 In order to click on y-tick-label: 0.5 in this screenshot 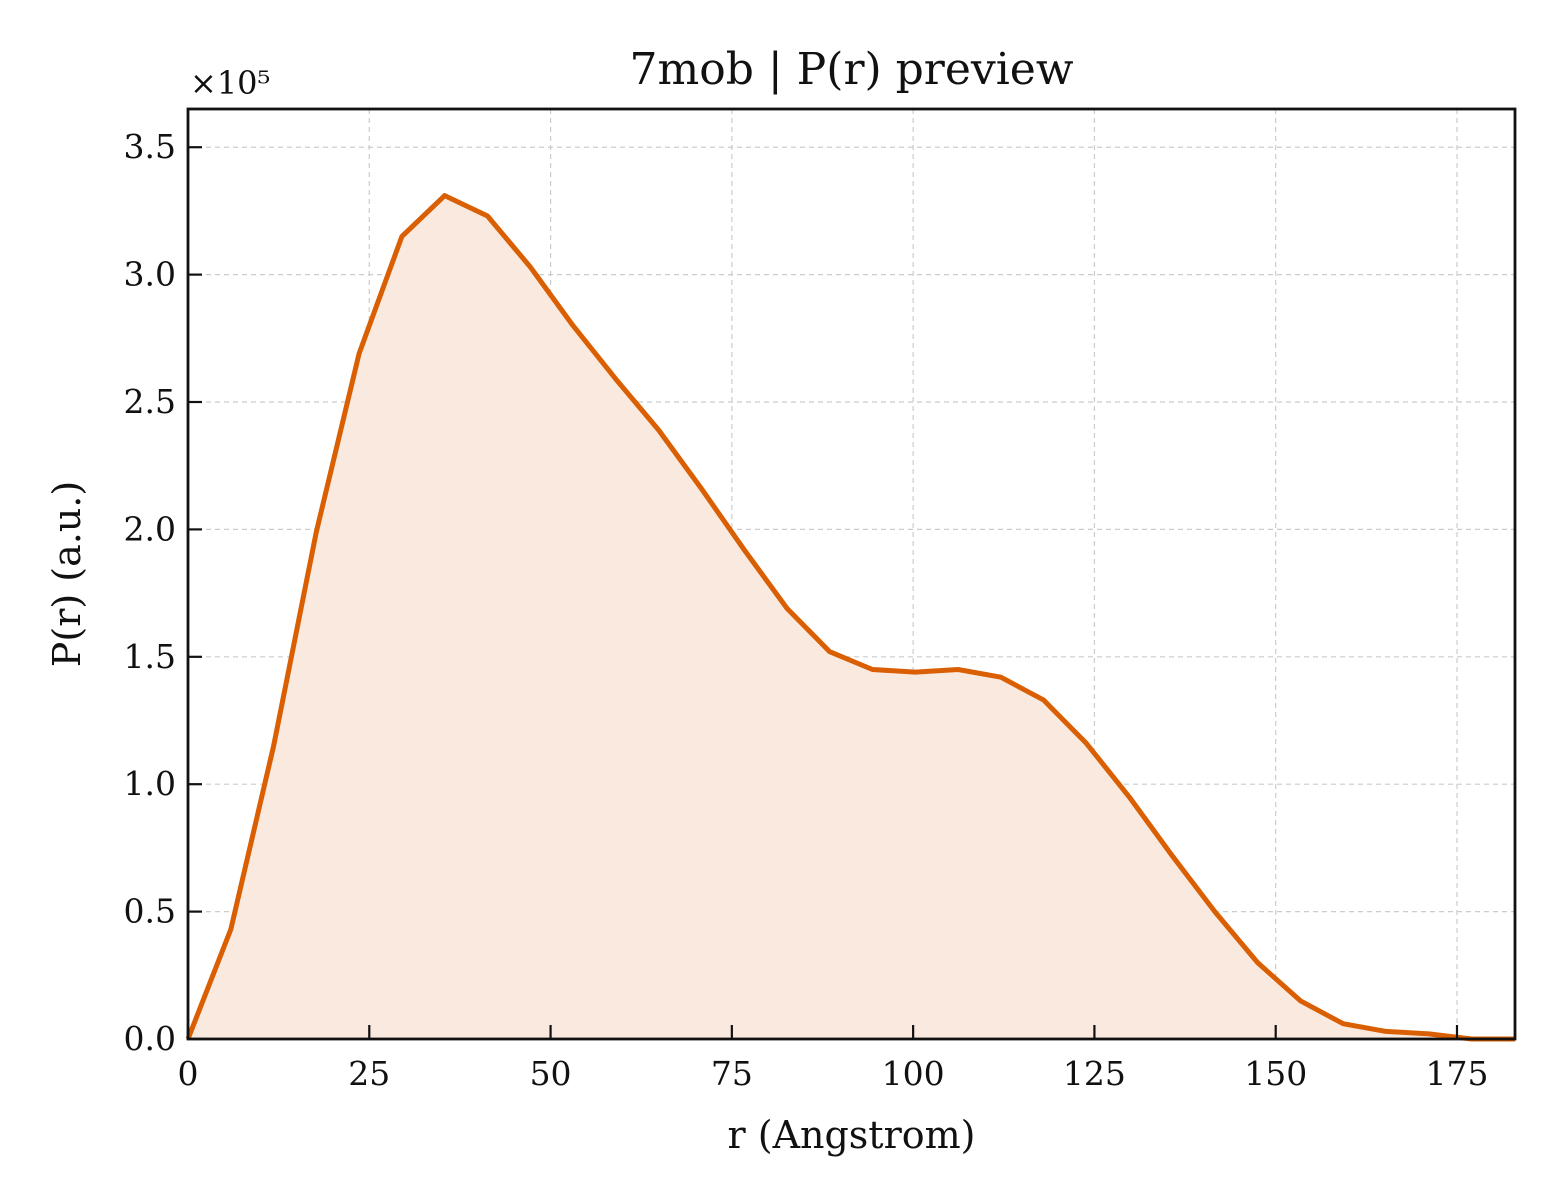, I will do `click(150, 911)`.